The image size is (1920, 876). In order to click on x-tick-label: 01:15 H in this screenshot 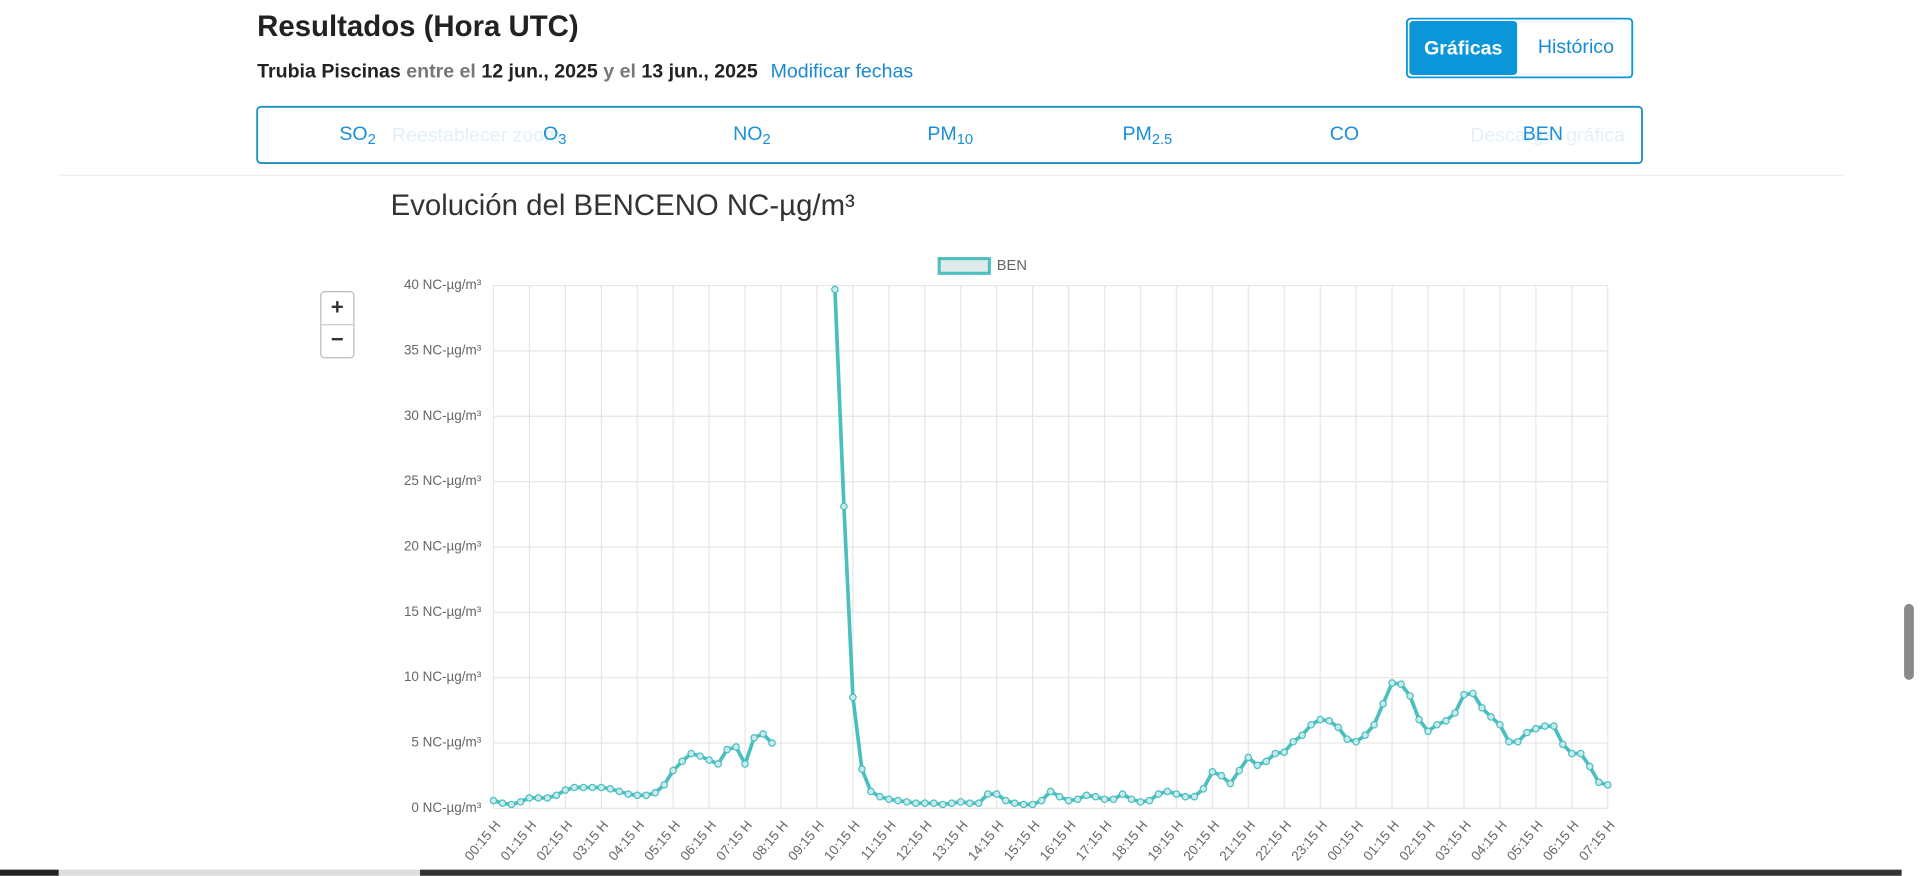, I will do `click(519, 841)`.